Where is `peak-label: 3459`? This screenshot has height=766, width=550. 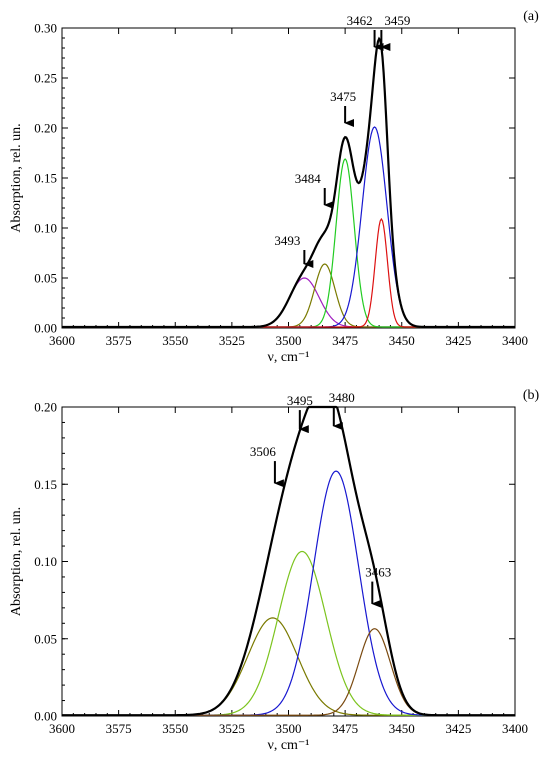
peak-label: 3459 is located at coordinates (397, 20).